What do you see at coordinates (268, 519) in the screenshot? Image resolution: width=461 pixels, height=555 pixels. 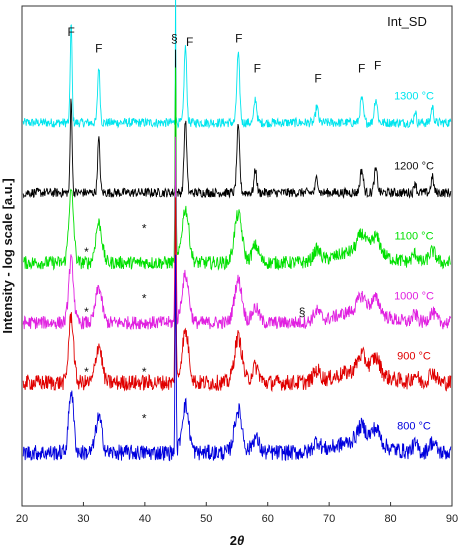 I see `x-tick-label: 60` at bounding box center [268, 519].